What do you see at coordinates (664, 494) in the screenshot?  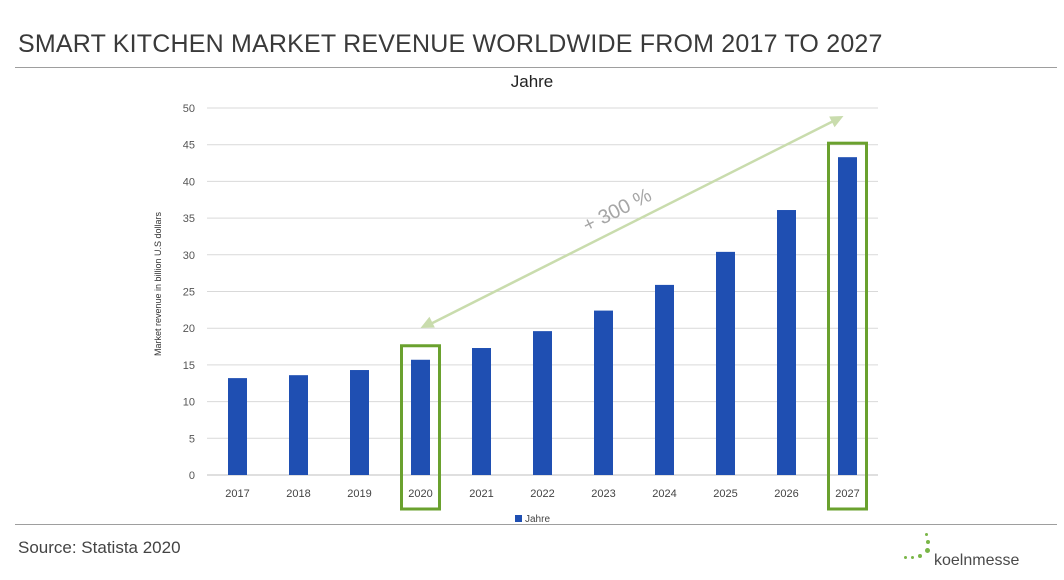 I see `x-tick-label: 2024` at bounding box center [664, 494].